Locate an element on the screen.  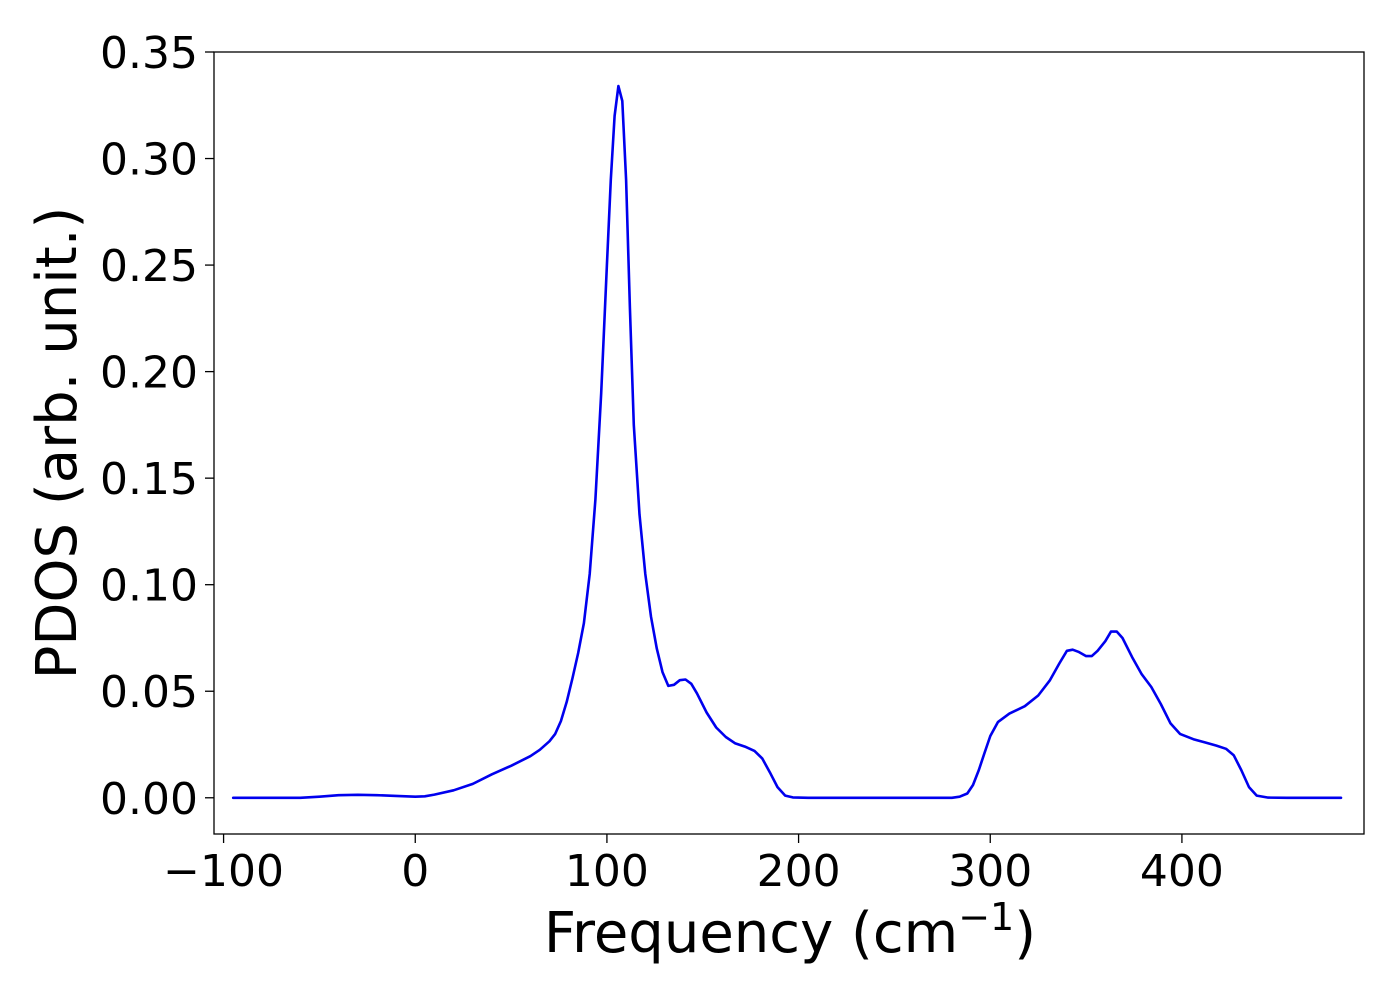
y-tick-label: 0.10 is located at coordinates (149, 586).